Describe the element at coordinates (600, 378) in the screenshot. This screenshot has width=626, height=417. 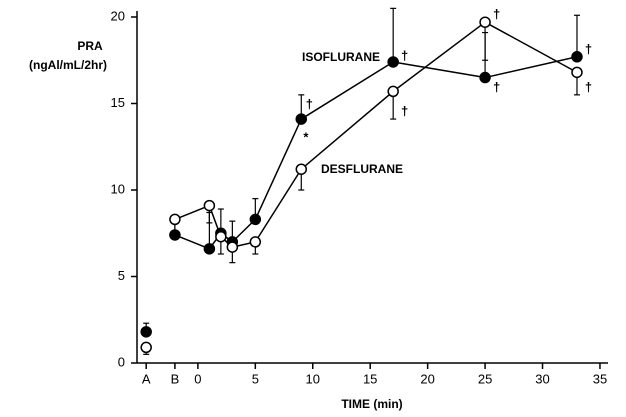
I see `x-tick-label: 35` at that location.